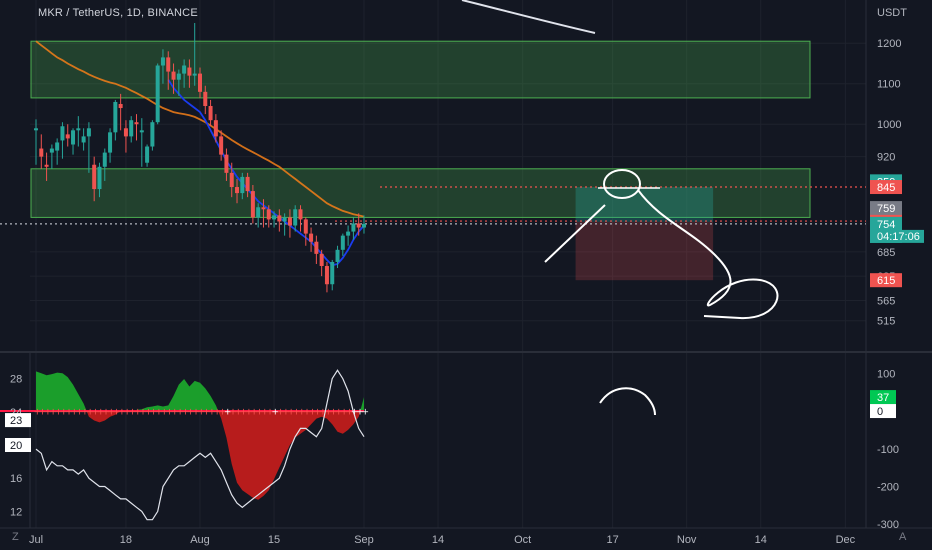  What do you see at coordinates (627, 401) in the screenshot?
I see `oscillator-arc-drawing` at bounding box center [627, 401].